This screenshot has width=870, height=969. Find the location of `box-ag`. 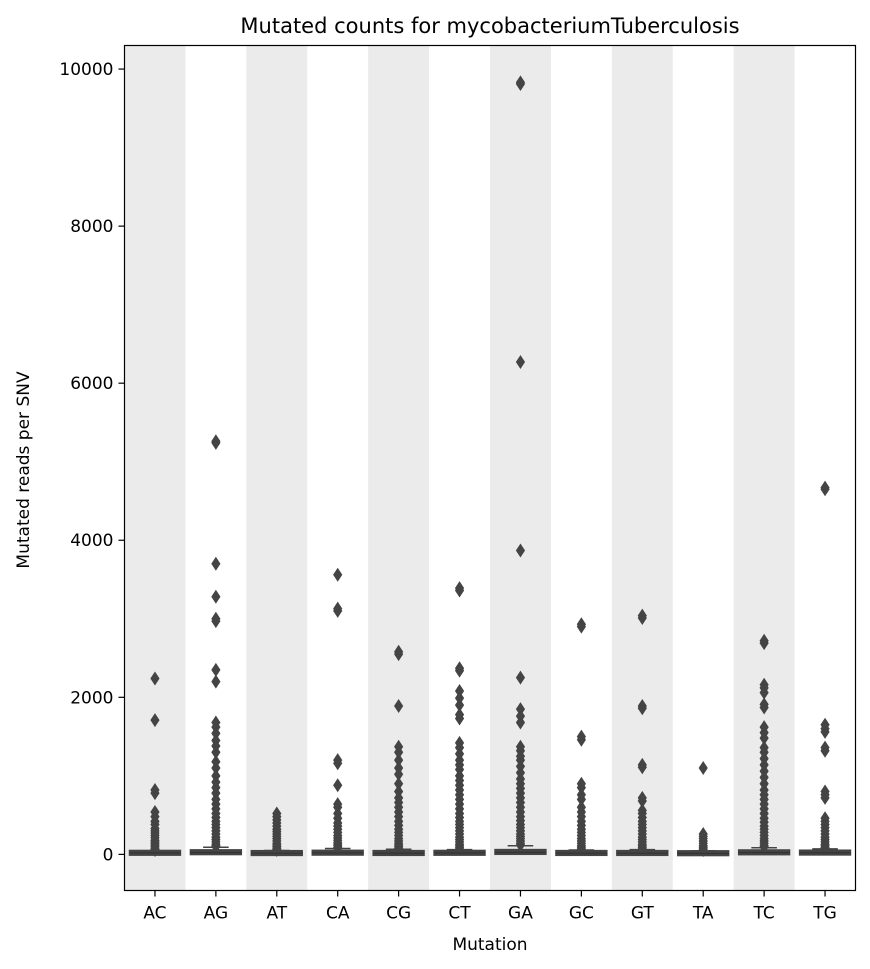

box-ag is located at coordinates (216, 645).